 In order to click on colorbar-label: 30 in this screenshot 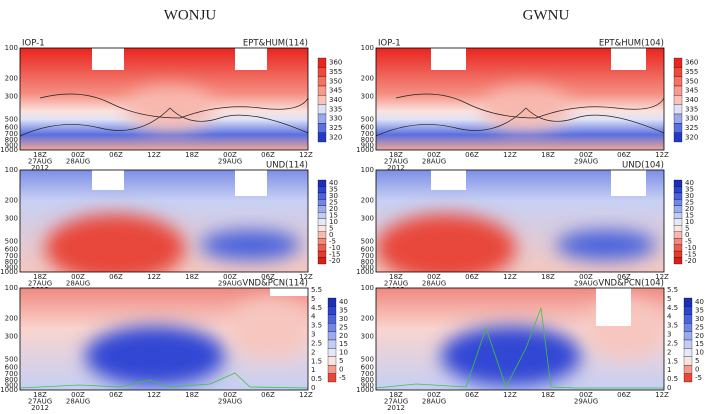, I will do `click(333, 196)`.